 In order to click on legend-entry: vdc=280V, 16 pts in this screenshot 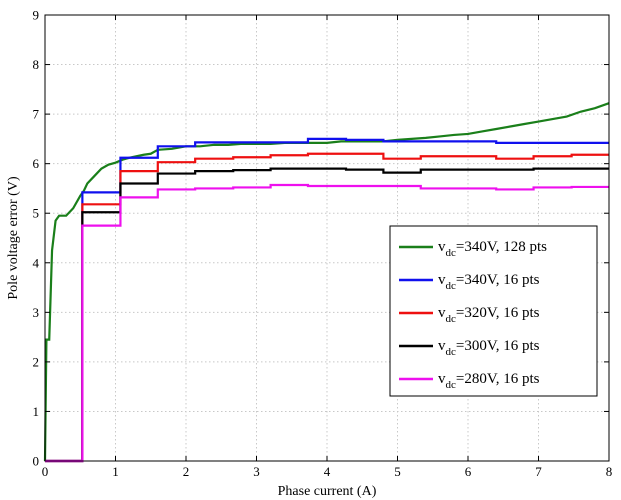, I will do `click(489, 381)`.